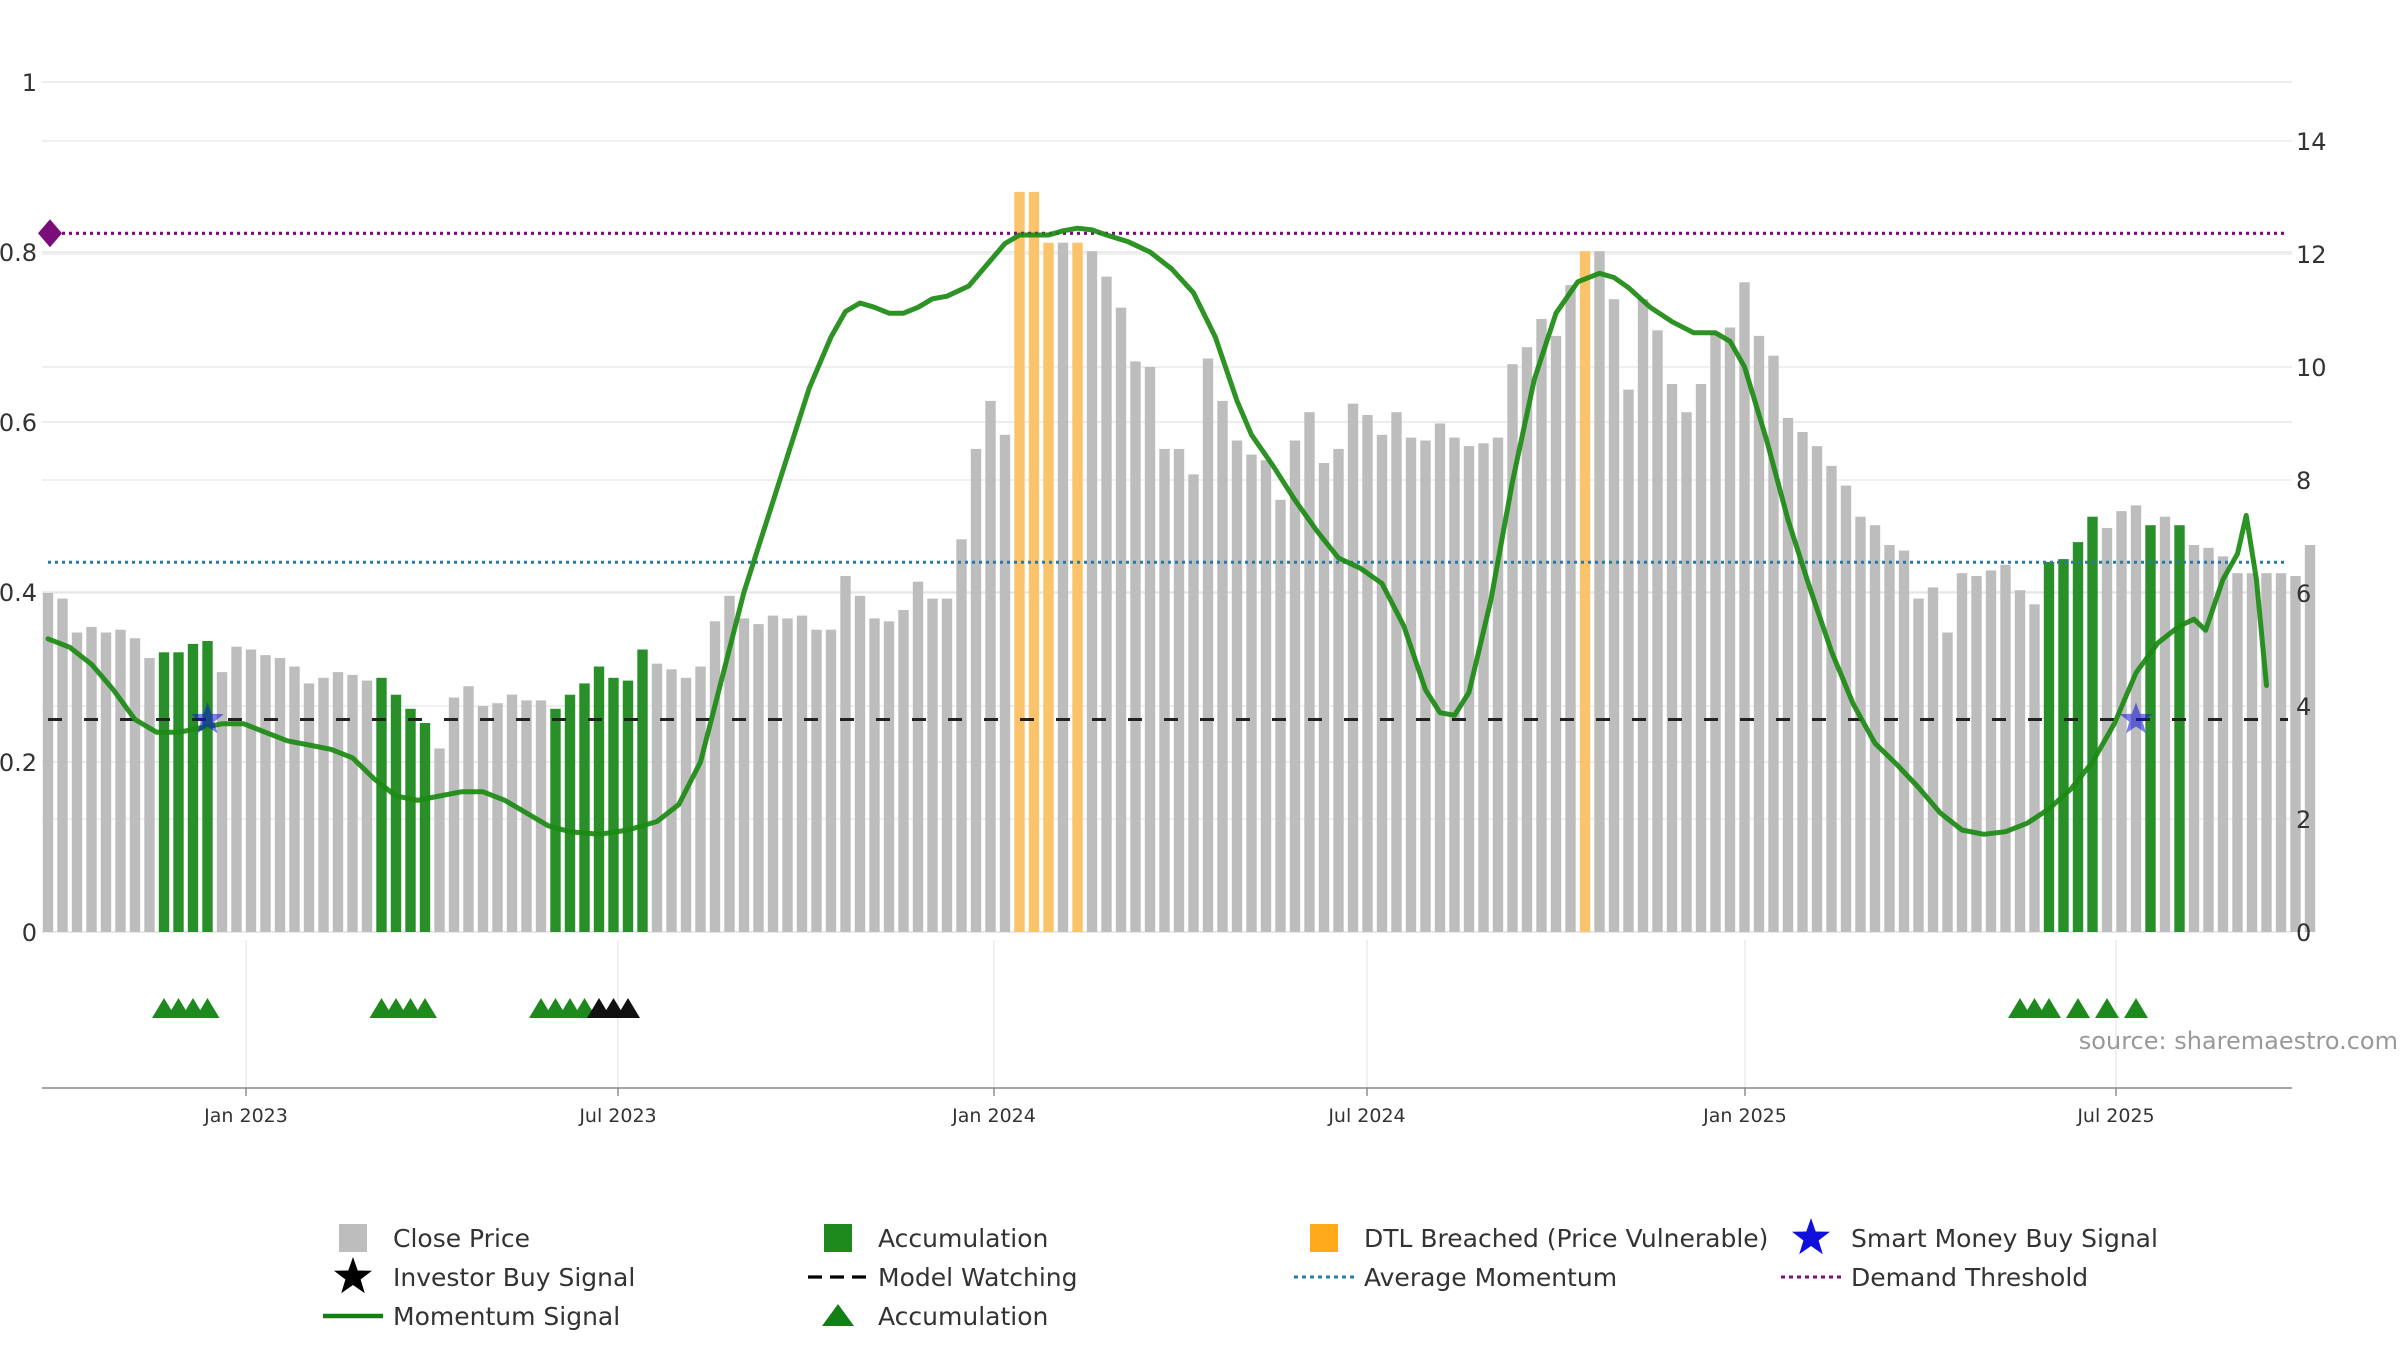 This screenshot has width=2400, height=1354. What do you see at coordinates (1811, 1236) in the screenshot?
I see `legend-symbol-blue-star` at bounding box center [1811, 1236].